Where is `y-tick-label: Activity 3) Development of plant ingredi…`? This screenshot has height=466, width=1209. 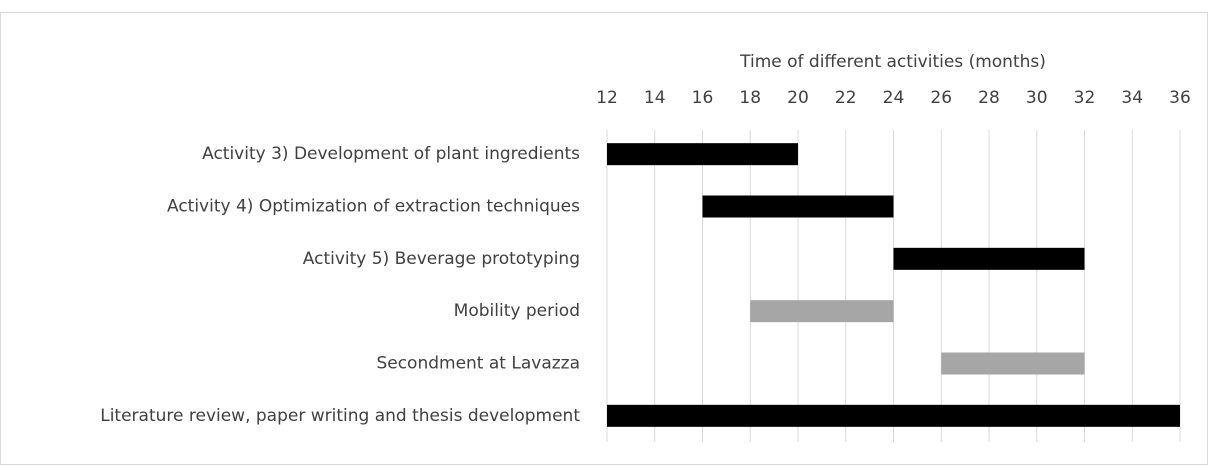
y-tick-label: Activity 3) Development of plant ingredi… is located at coordinates (391, 154).